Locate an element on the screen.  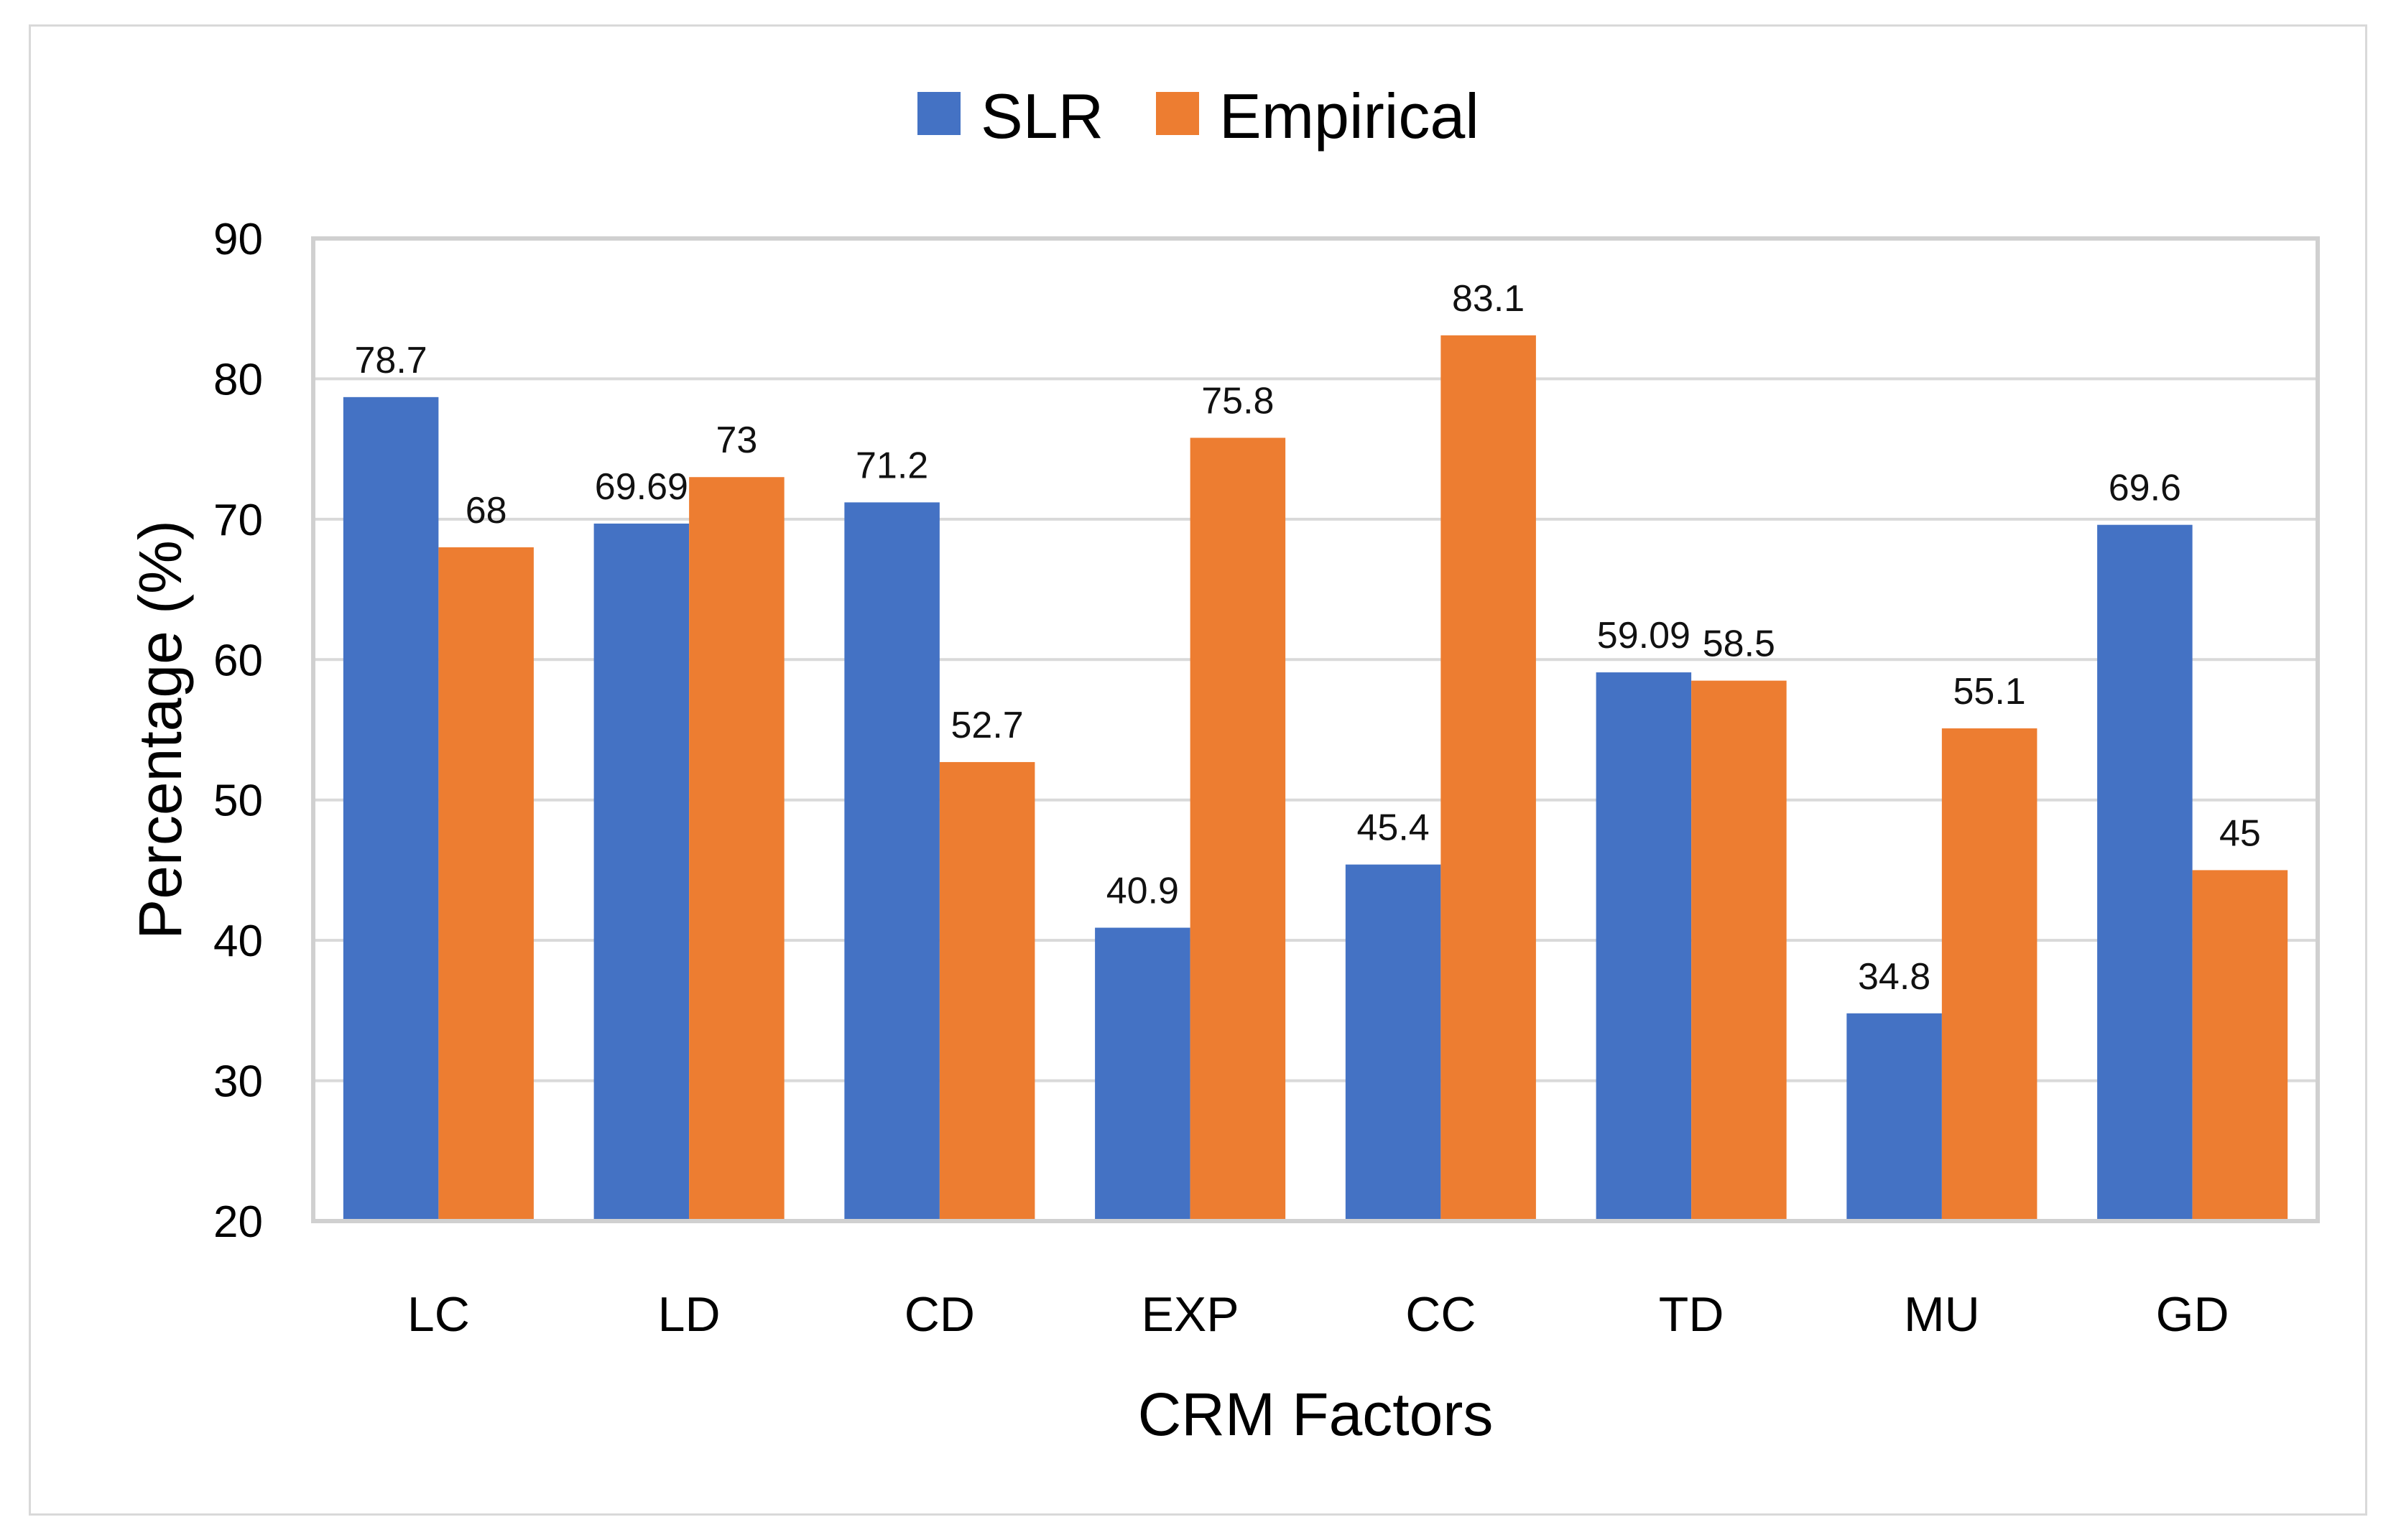
y-tick-label-90: 90 is located at coordinates (238, 239).